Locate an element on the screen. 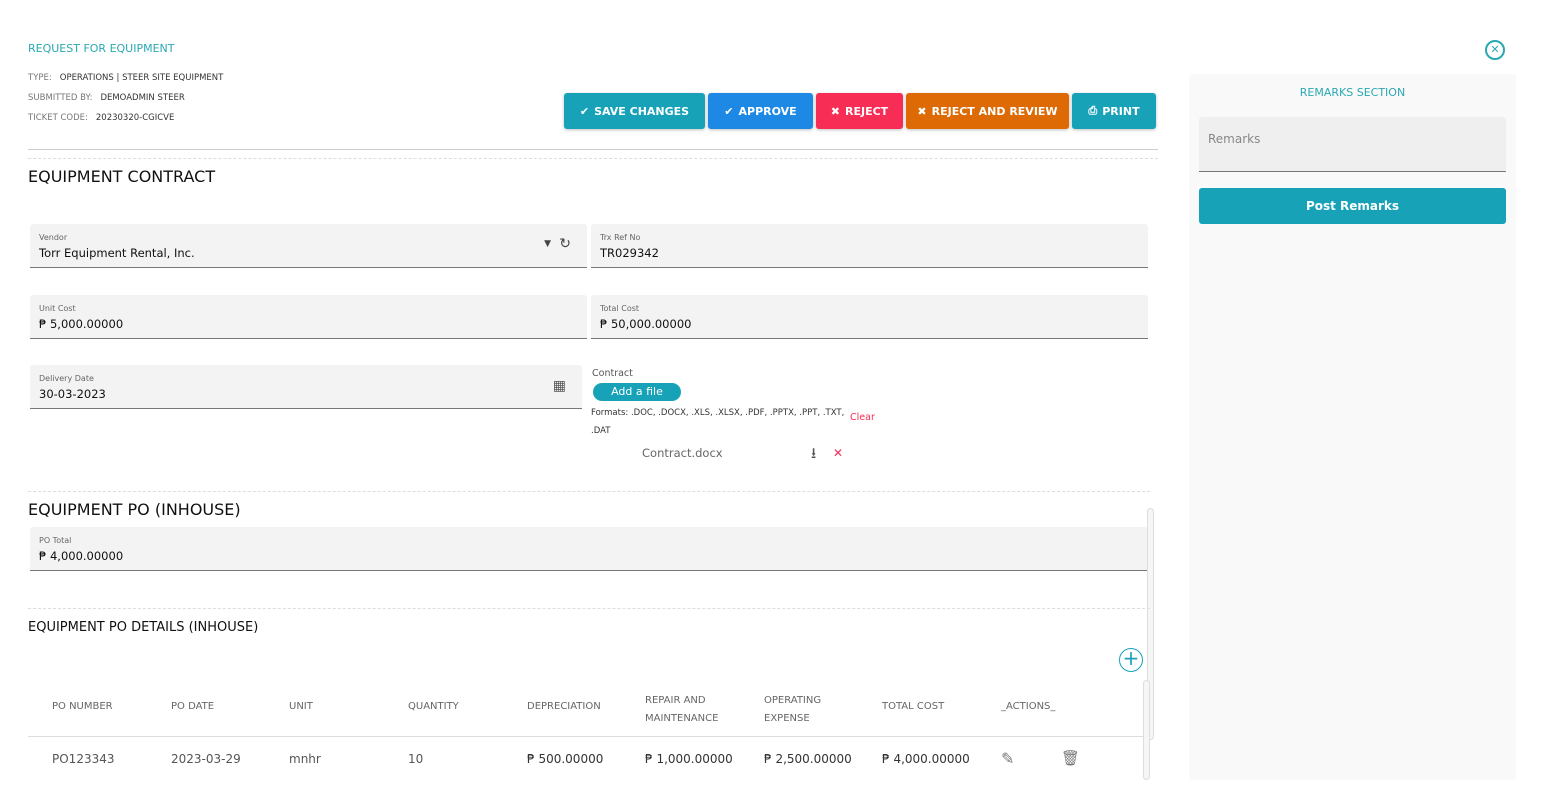 The image size is (1542, 807). page-title: REQUEST FOR EQUIPMENT is located at coordinates (101, 48).